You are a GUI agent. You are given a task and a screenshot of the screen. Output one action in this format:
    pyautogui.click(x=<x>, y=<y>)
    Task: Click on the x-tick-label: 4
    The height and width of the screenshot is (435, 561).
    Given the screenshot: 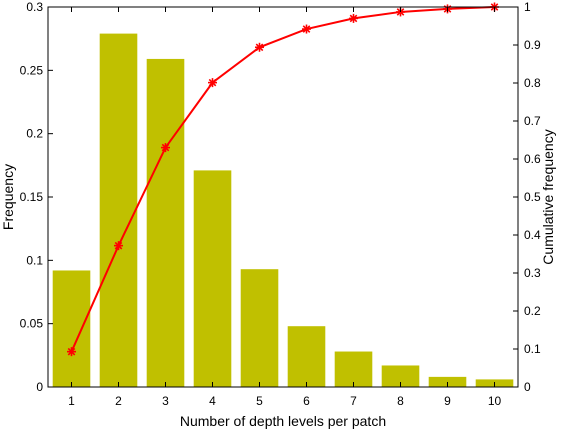 What is the action you would take?
    pyautogui.click(x=212, y=401)
    